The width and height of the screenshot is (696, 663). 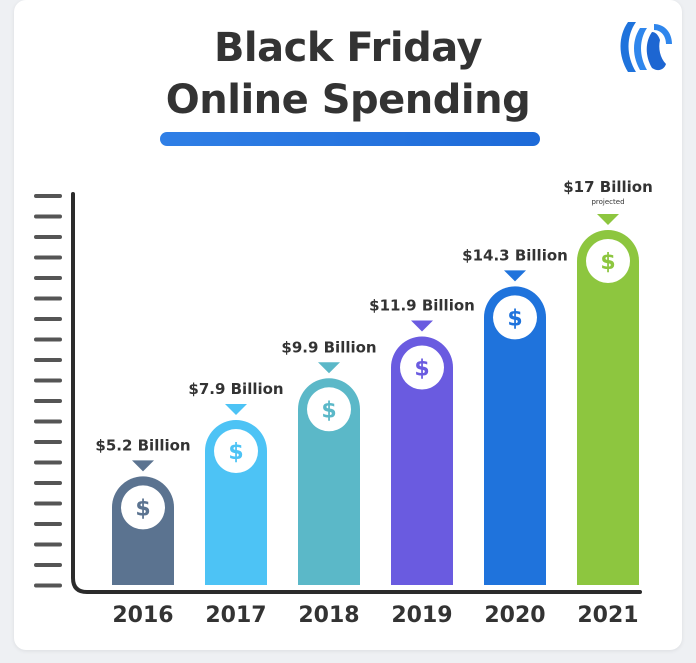 I want to click on x-tick-label: 2020, so click(x=514, y=615).